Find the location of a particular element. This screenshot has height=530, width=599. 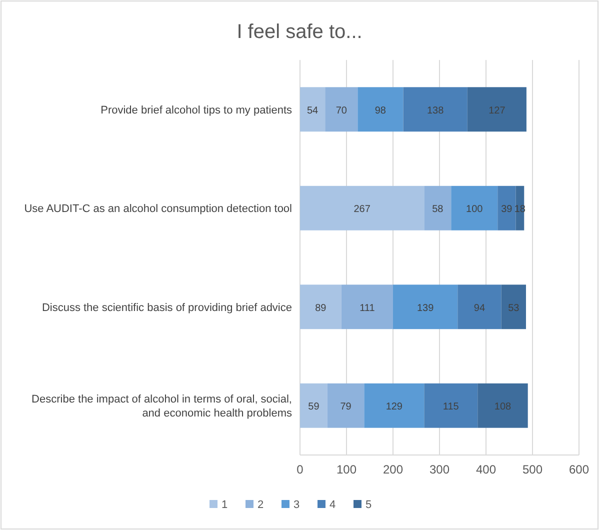

data-label: 139 is located at coordinates (425, 308).